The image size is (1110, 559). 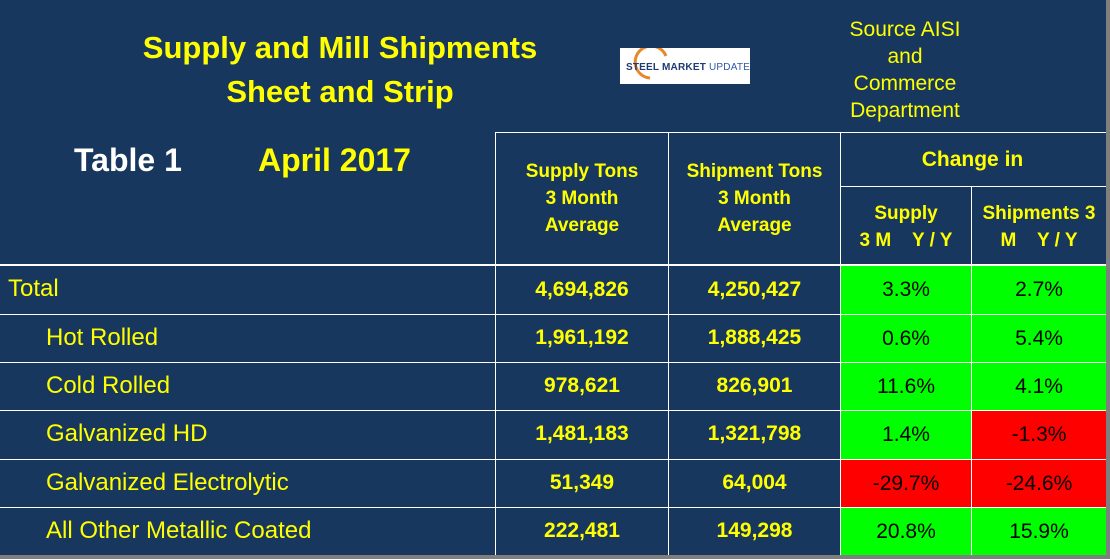 I want to click on supply-value: 4,694,826, so click(x=582, y=289).